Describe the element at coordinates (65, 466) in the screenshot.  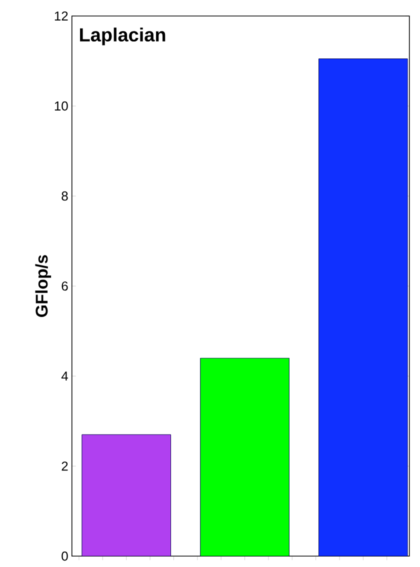
I see `y-tick-label: 2` at that location.